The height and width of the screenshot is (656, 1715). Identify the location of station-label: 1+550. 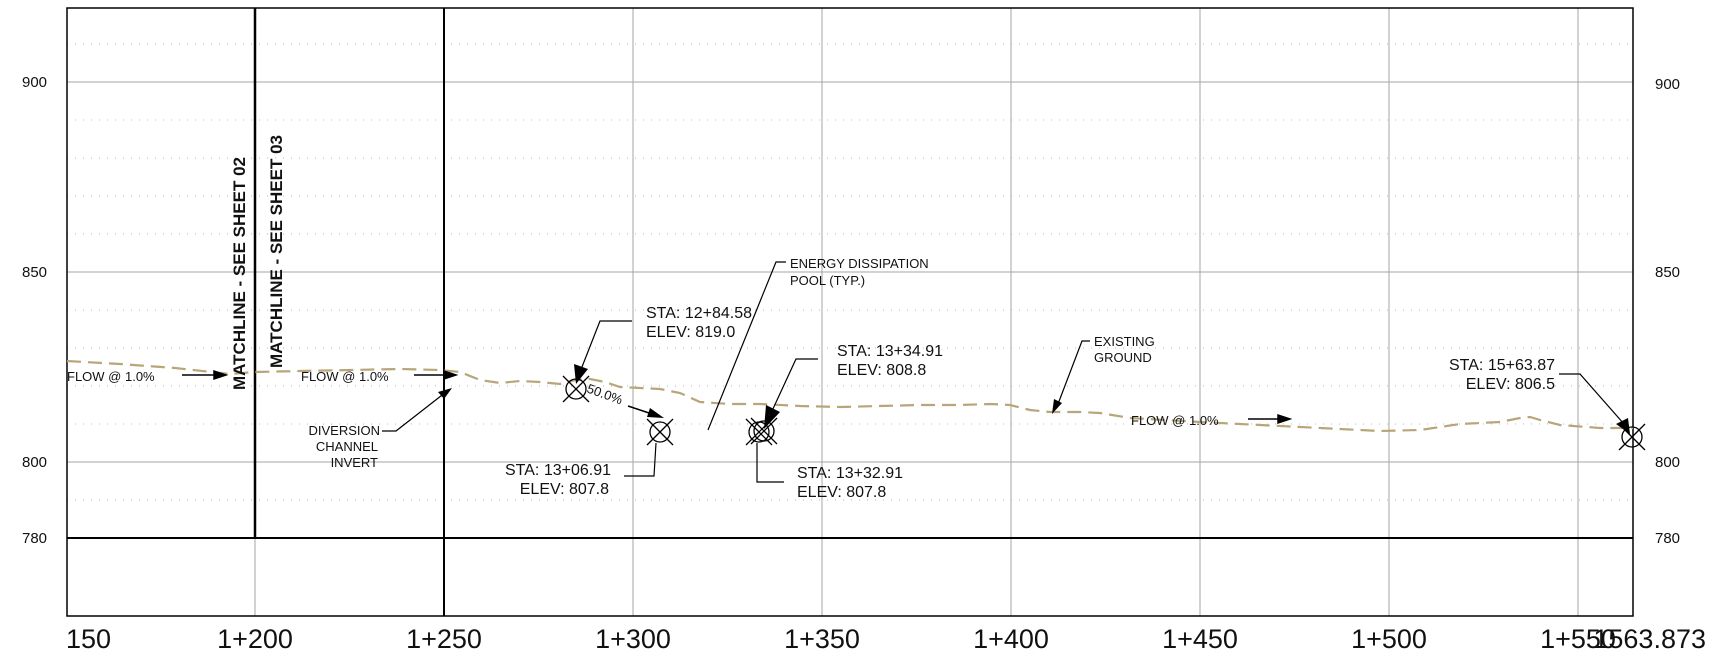
(1578, 639).